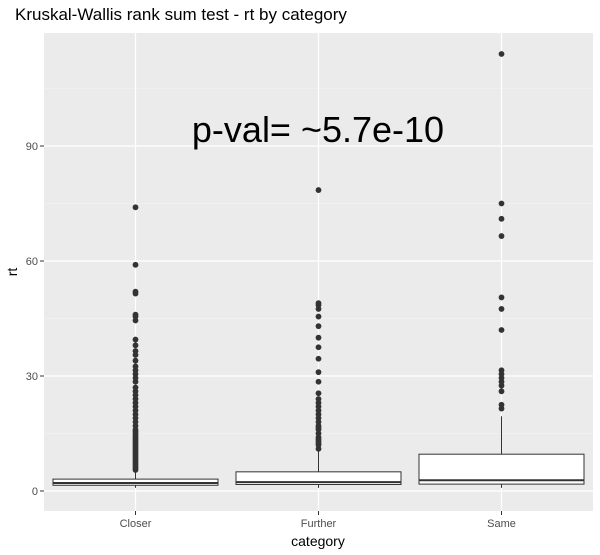 This screenshot has height=555, width=600. I want to click on x-tick-label: Same, so click(501, 524).